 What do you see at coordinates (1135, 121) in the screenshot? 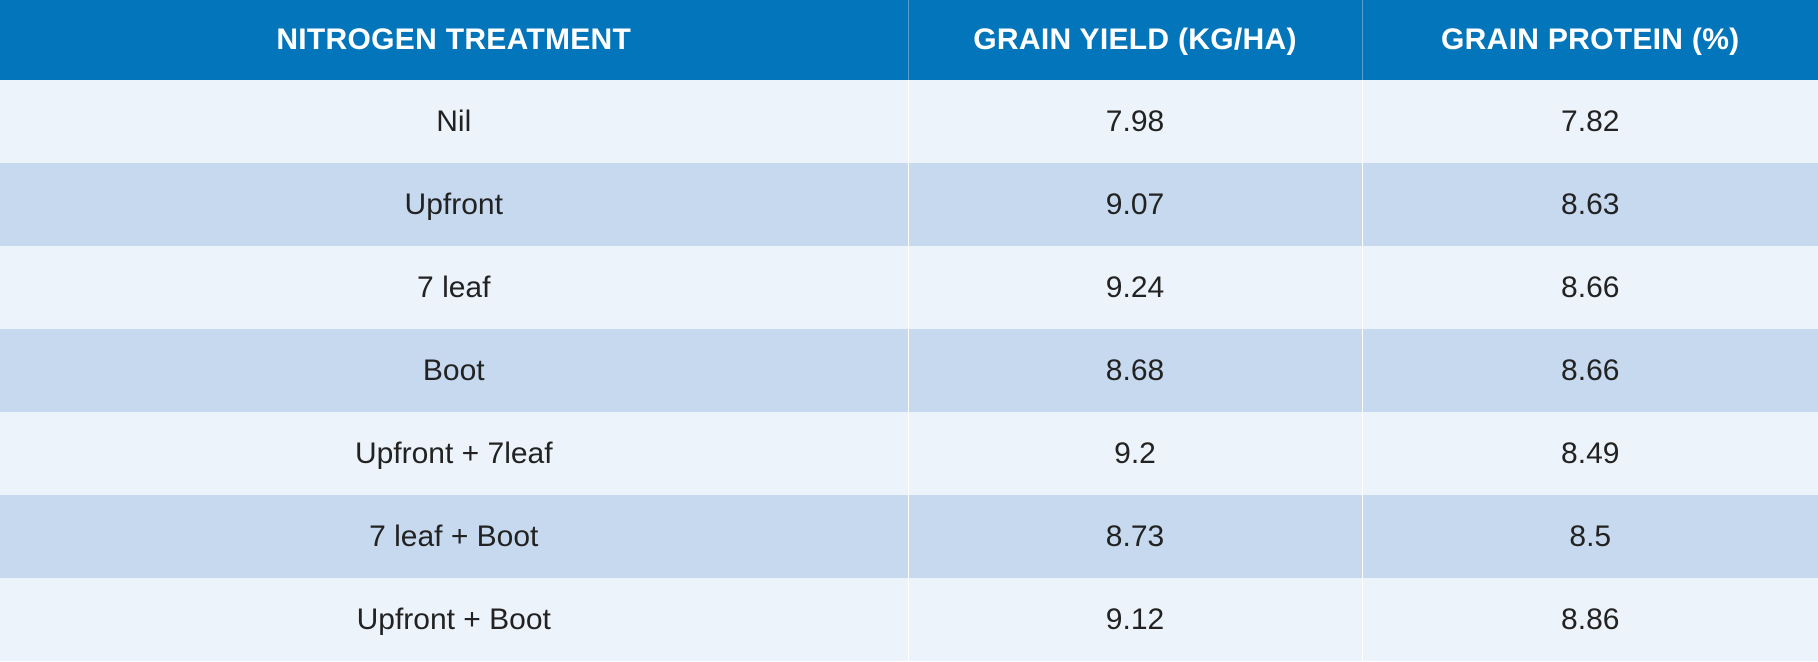
I see `yield-cell: 7.98` at bounding box center [1135, 121].